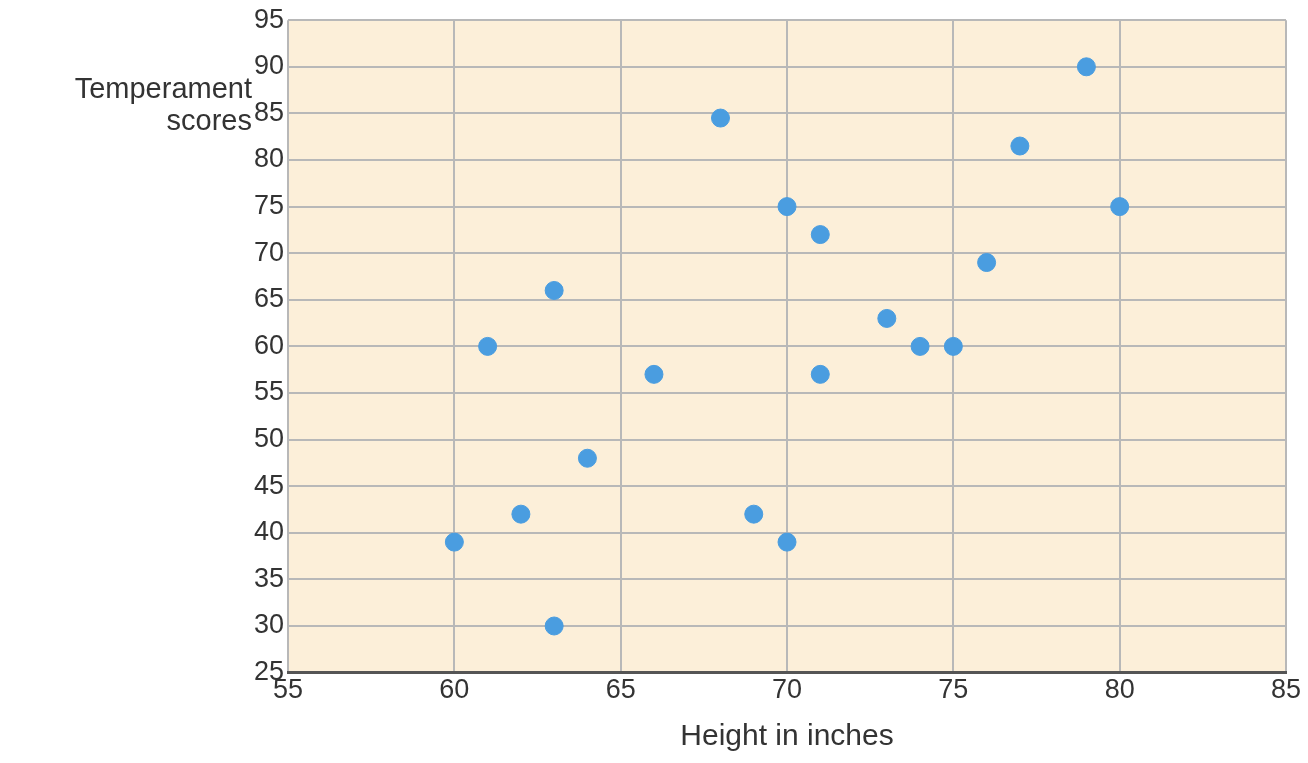  Describe the element at coordinates (269, 18) in the screenshot. I see `y-tick-label: 95` at that location.